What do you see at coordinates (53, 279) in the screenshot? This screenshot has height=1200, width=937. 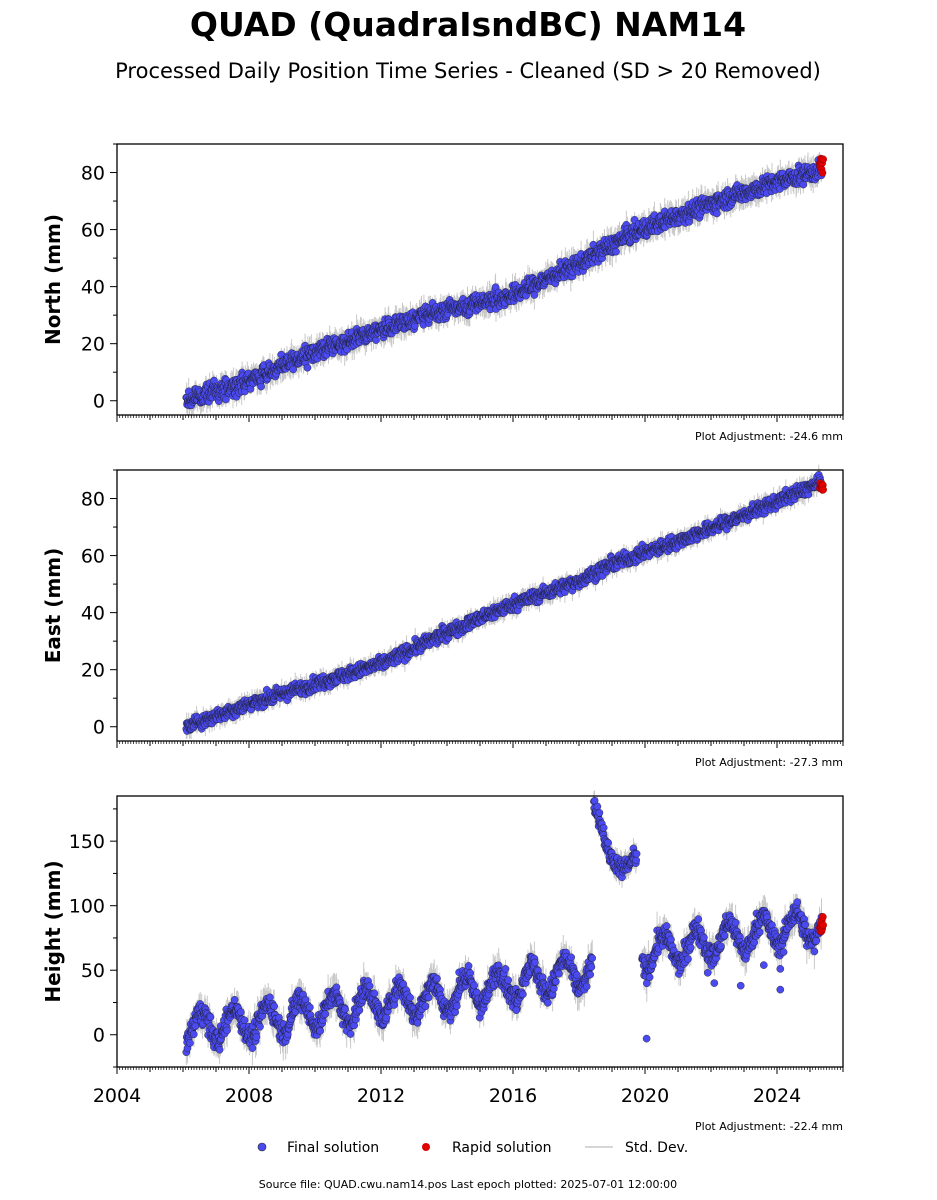 I see `y-axis-label: North (mm)` at bounding box center [53, 279].